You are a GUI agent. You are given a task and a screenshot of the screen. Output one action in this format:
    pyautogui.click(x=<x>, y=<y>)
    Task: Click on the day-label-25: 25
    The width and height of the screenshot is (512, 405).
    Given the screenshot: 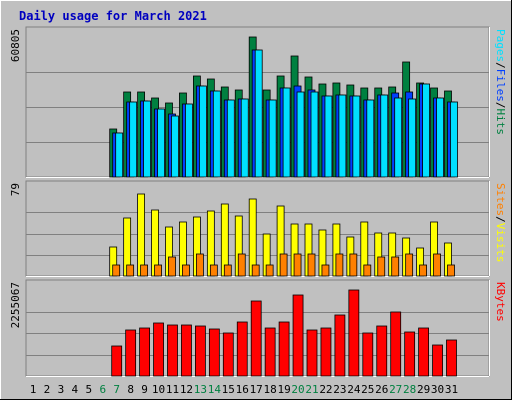 What is the action you would take?
    pyautogui.click(x=367, y=389)
    